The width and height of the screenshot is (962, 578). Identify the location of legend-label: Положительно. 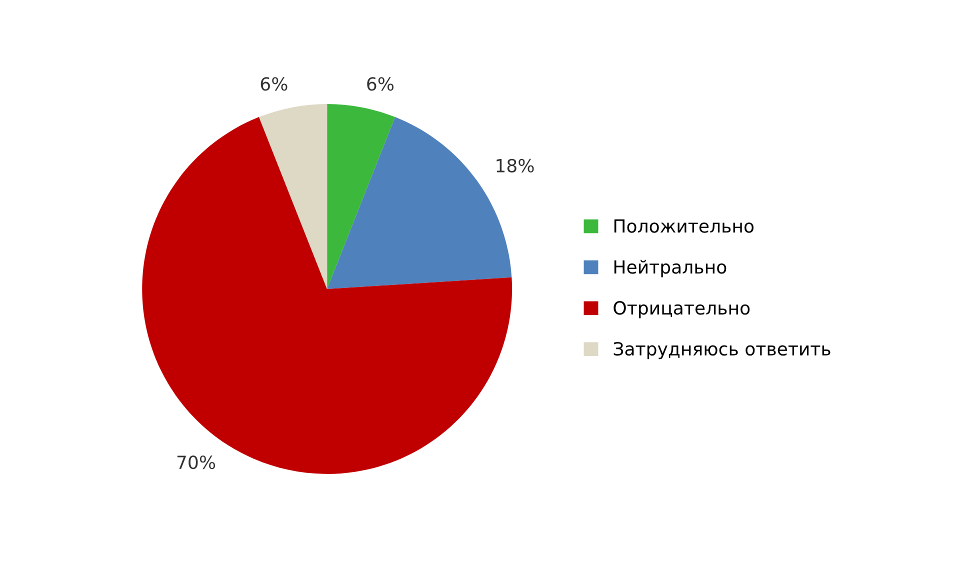
(684, 226).